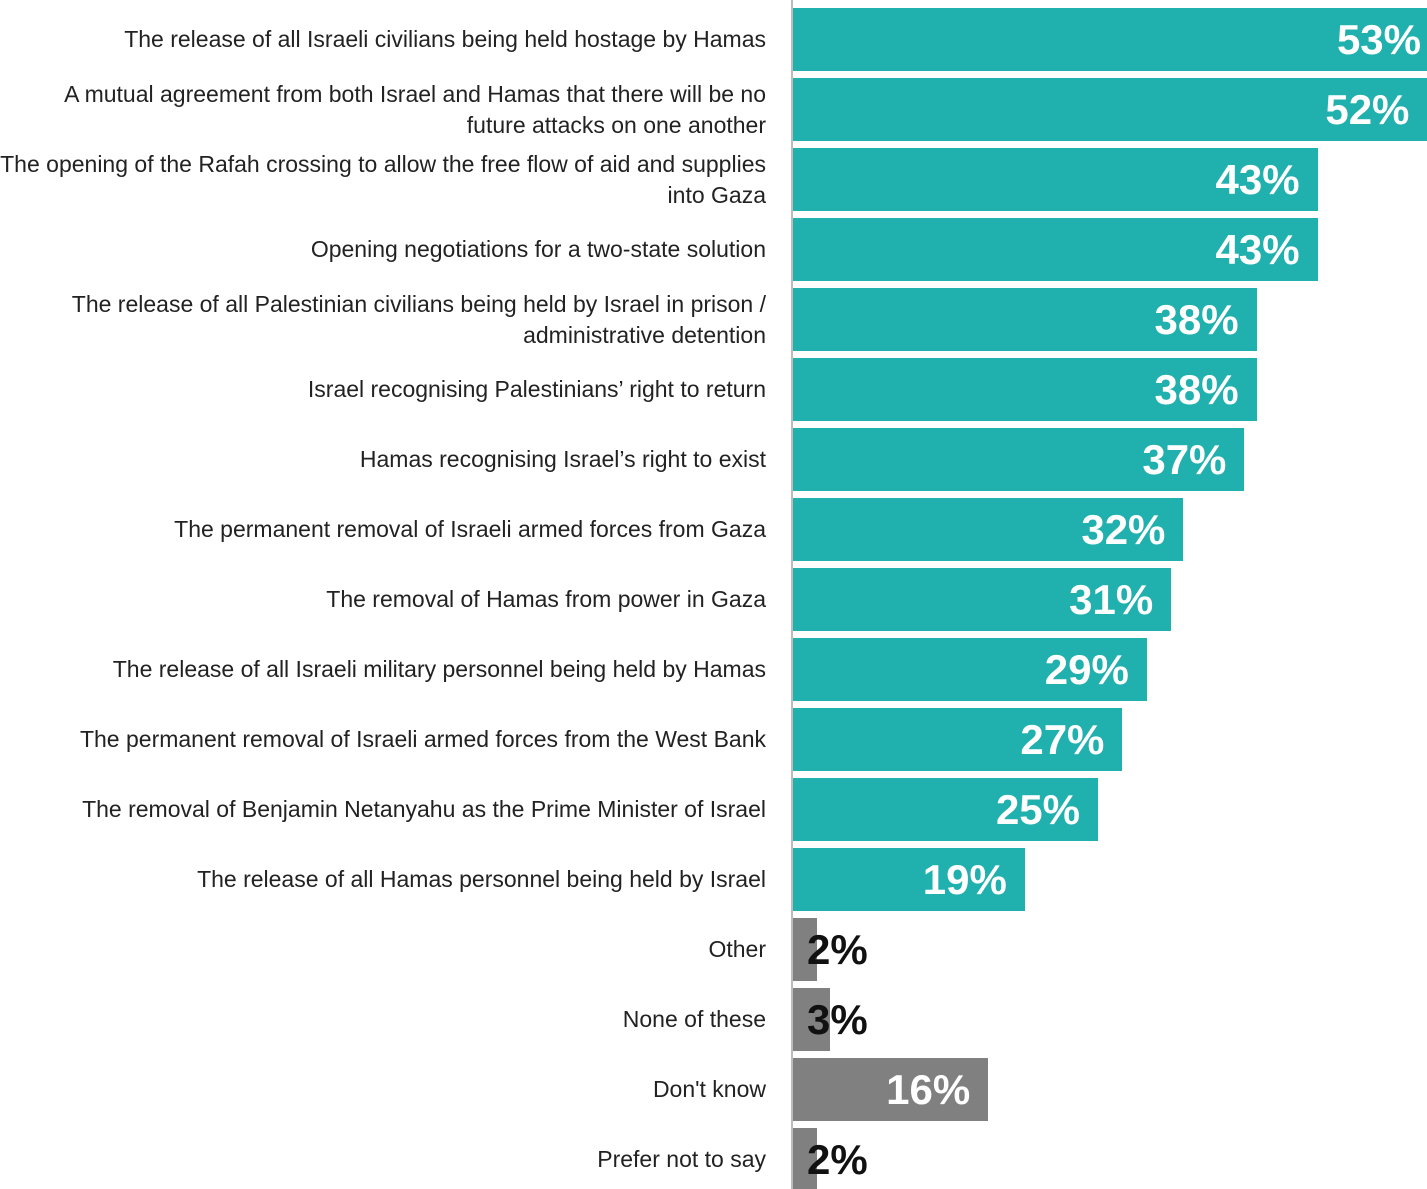 The height and width of the screenshot is (1189, 1427). Describe the element at coordinates (1037, 809) in the screenshot. I see `value-label: 25%` at that location.